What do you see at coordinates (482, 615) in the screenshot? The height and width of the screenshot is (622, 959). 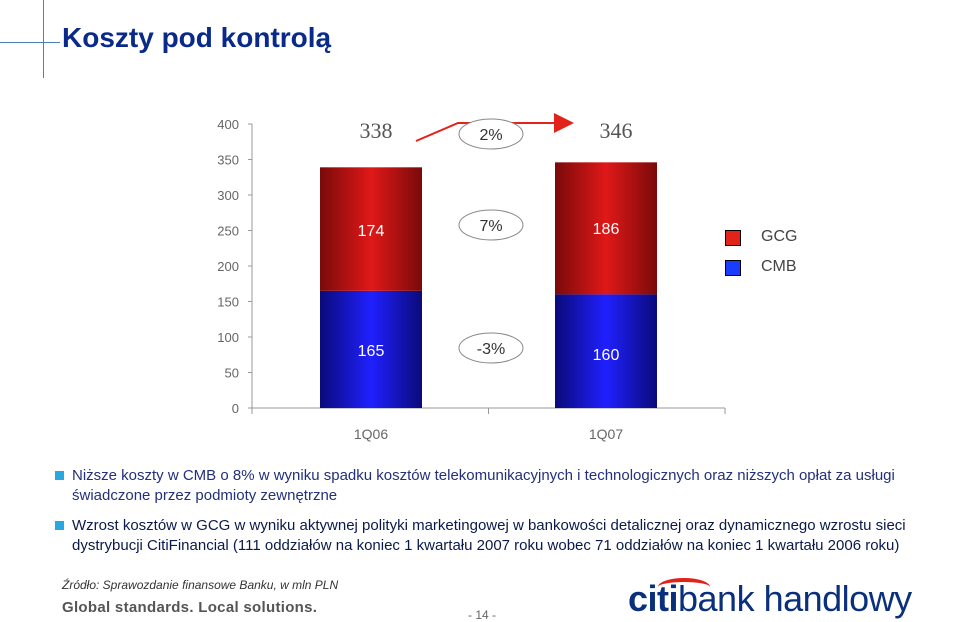 I see `page-number: - 14 -` at bounding box center [482, 615].